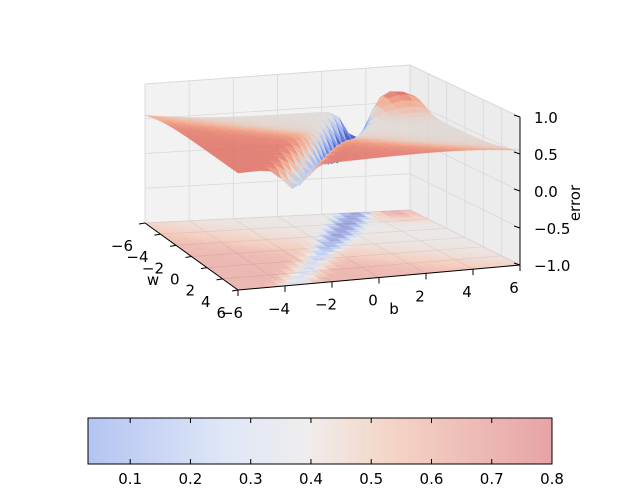 Image resolution: width=640 pixels, height=498 pixels. Describe the element at coordinates (374, 243) in the screenshot. I see `grid-line-b` at that location.